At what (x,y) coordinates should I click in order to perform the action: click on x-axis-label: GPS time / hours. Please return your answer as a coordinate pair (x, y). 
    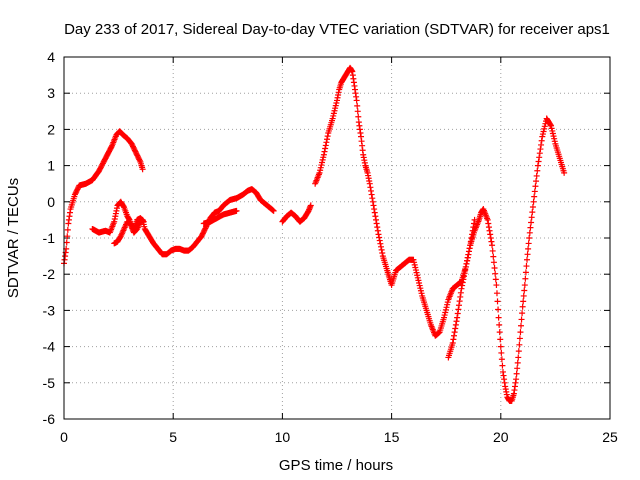
    Looking at the image, I should click on (336, 465).